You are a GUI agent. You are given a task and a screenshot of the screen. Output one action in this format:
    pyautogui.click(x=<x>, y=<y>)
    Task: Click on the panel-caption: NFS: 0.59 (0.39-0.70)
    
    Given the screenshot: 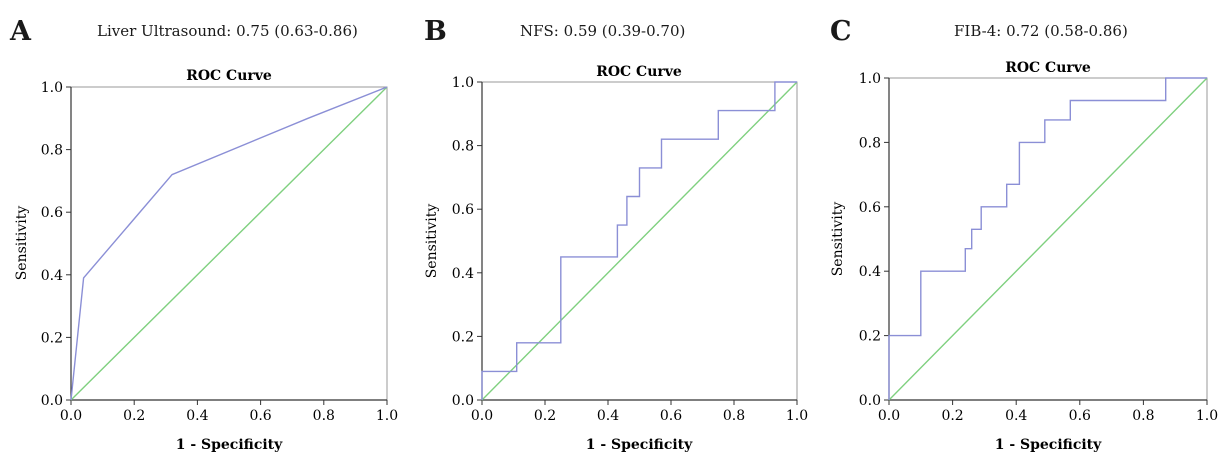 What is the action you would take?
    pyautogui.click(x=603, y=31)
    